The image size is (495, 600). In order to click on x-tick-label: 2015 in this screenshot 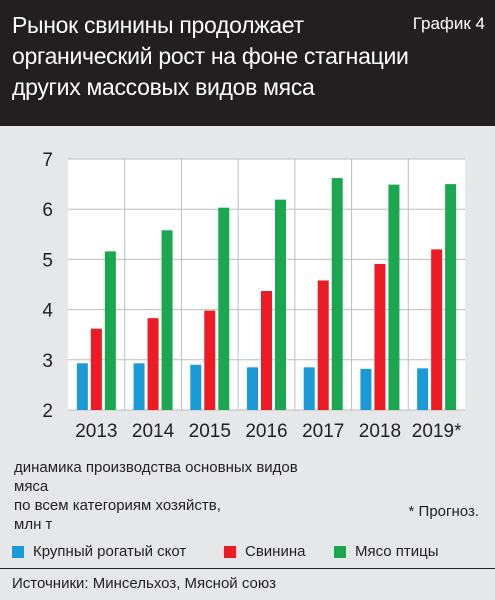, I will do `click(210, 431)`.